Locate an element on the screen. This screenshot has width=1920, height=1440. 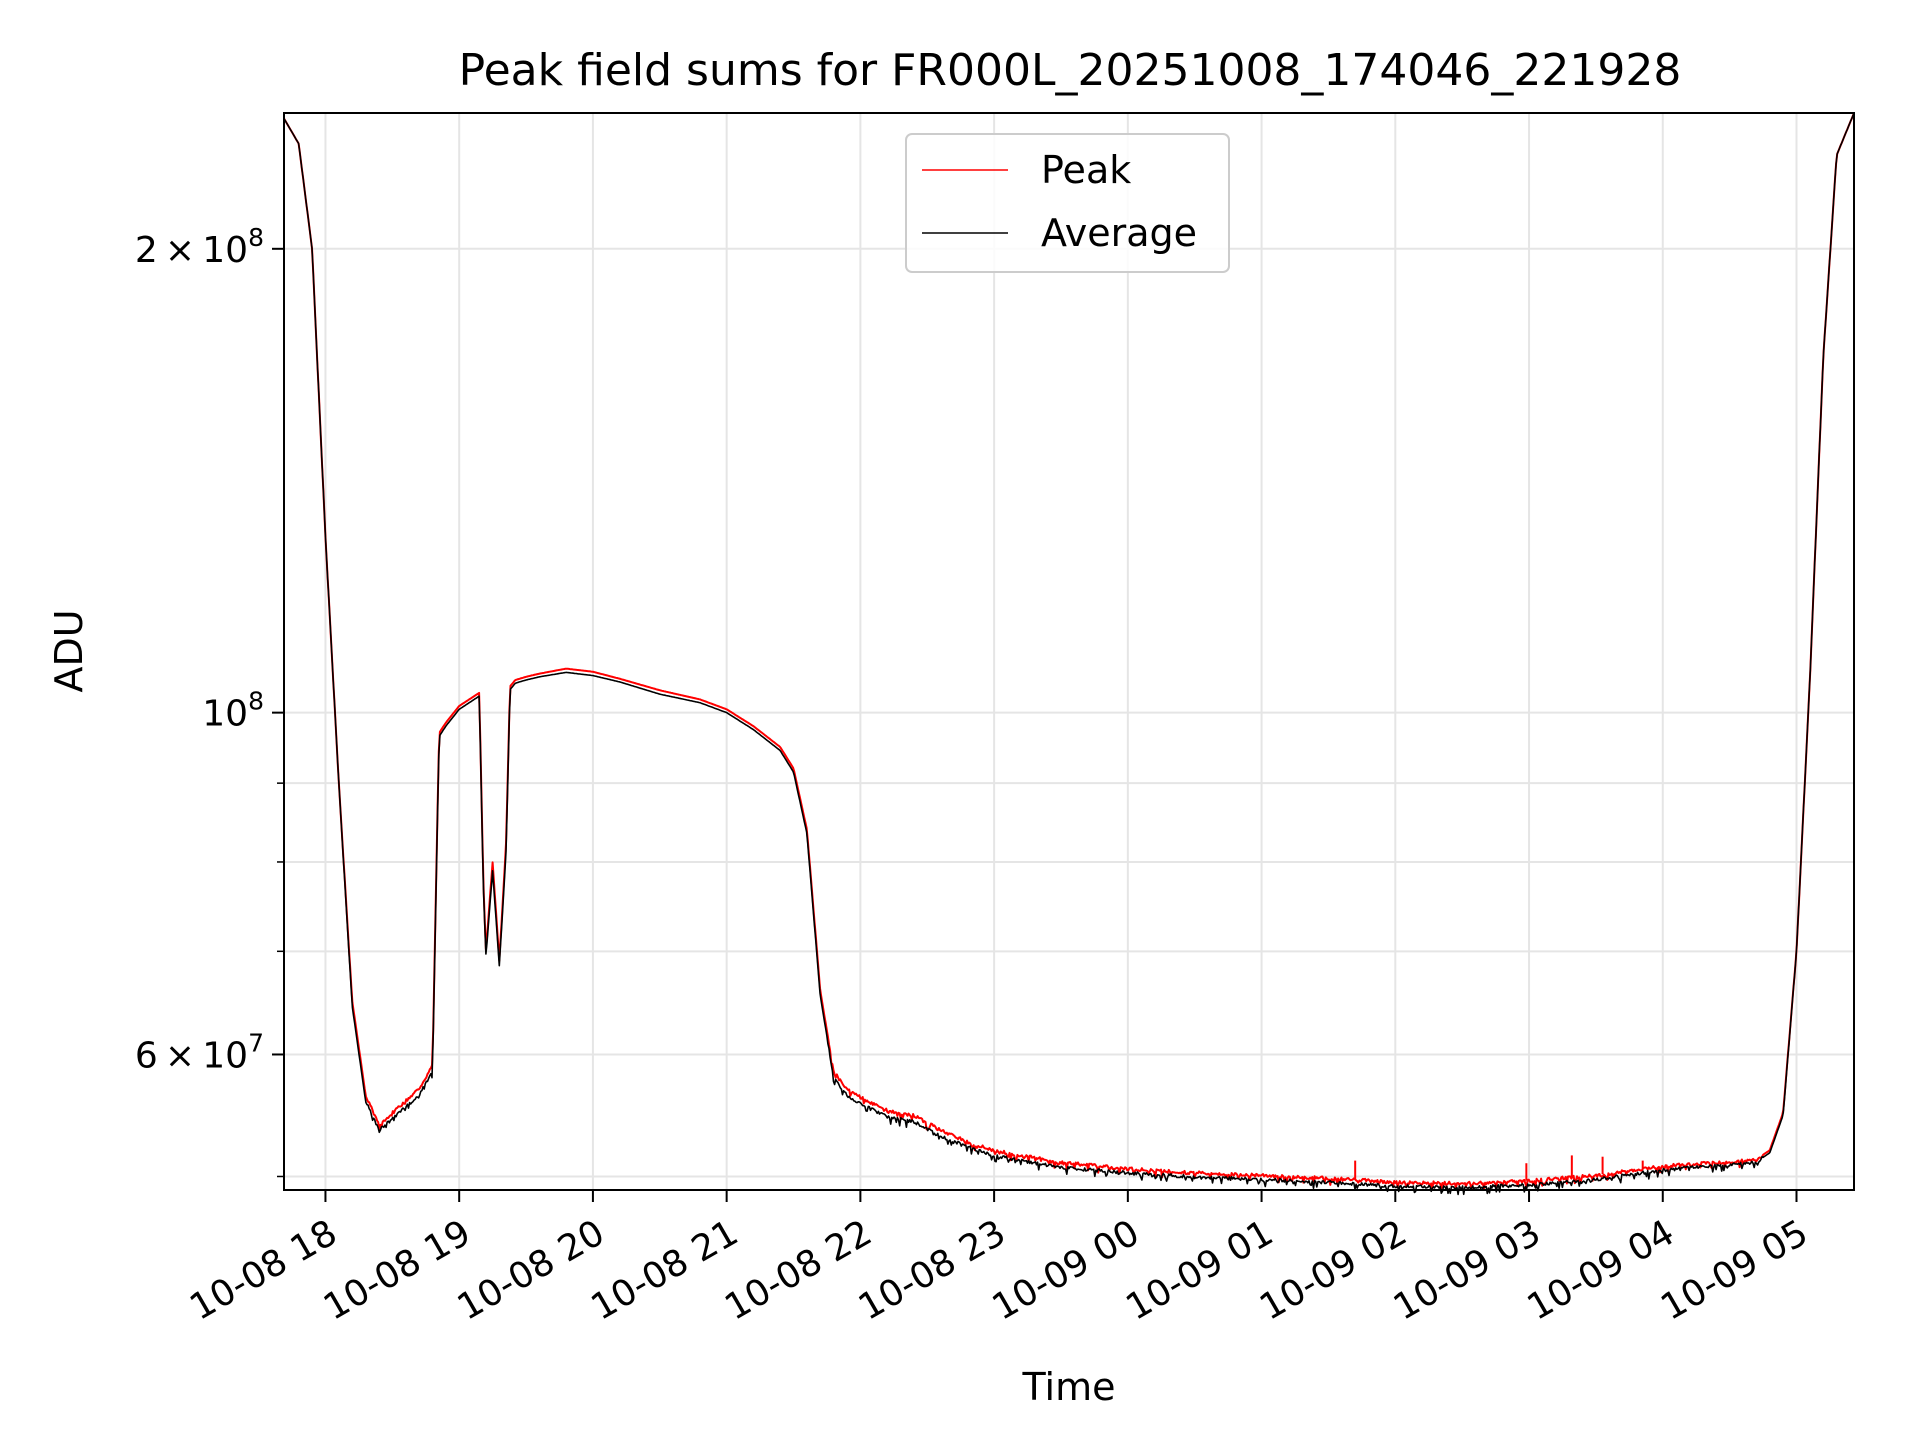
y-tick-label: 6 × 10⁷ is located at coordinates (199, 1052).